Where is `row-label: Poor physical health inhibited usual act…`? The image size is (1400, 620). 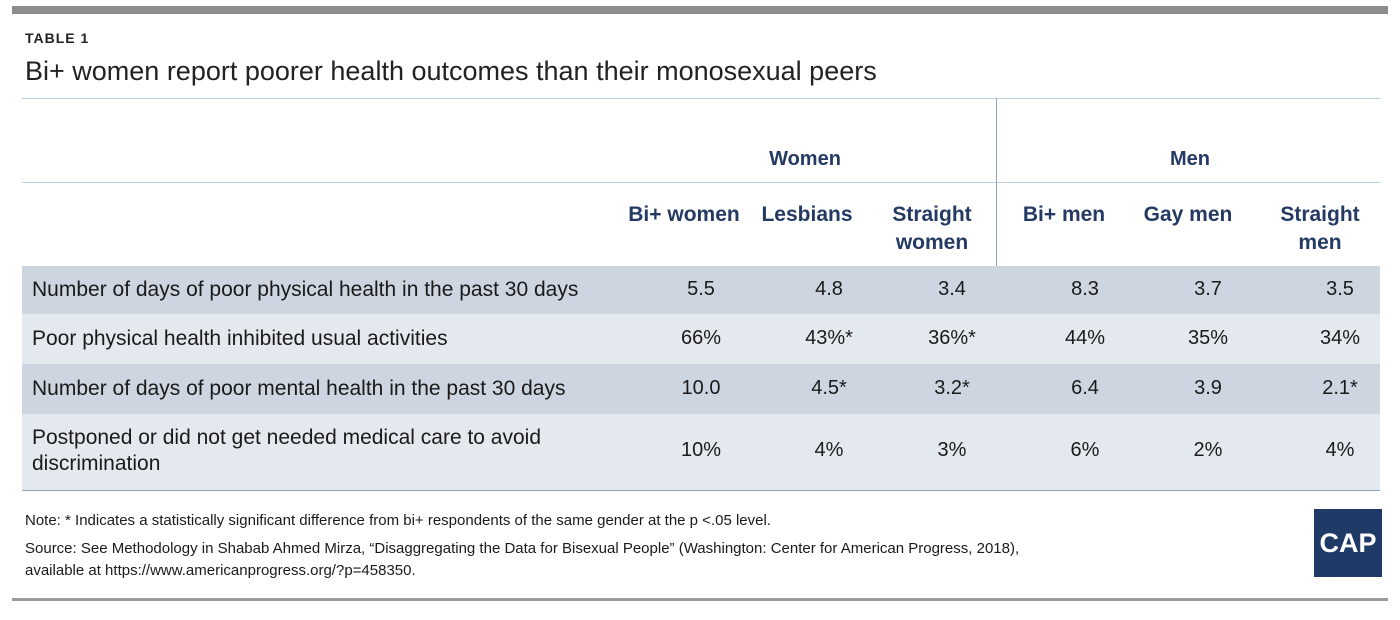
row-label: Poor physical health inhibited usual act… is located at coordinates (240, 338).